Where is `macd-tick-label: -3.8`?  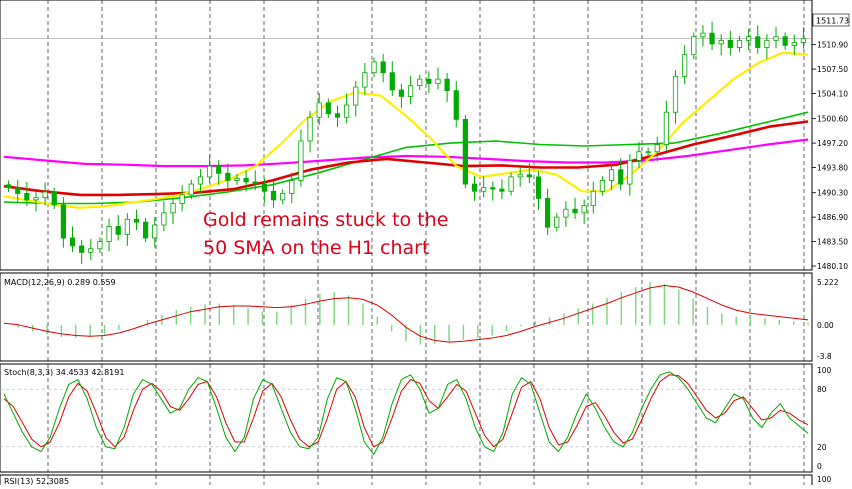
macd-tick-label: -3.8 is located at coordinates (824, 356).